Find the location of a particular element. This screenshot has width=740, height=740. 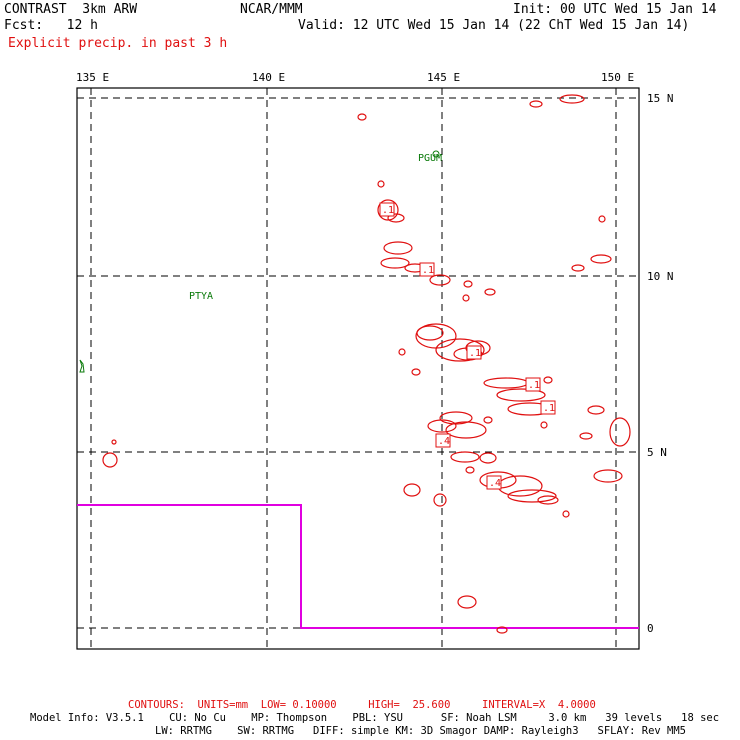

domain-boundary is located at coordinates (358, 566).